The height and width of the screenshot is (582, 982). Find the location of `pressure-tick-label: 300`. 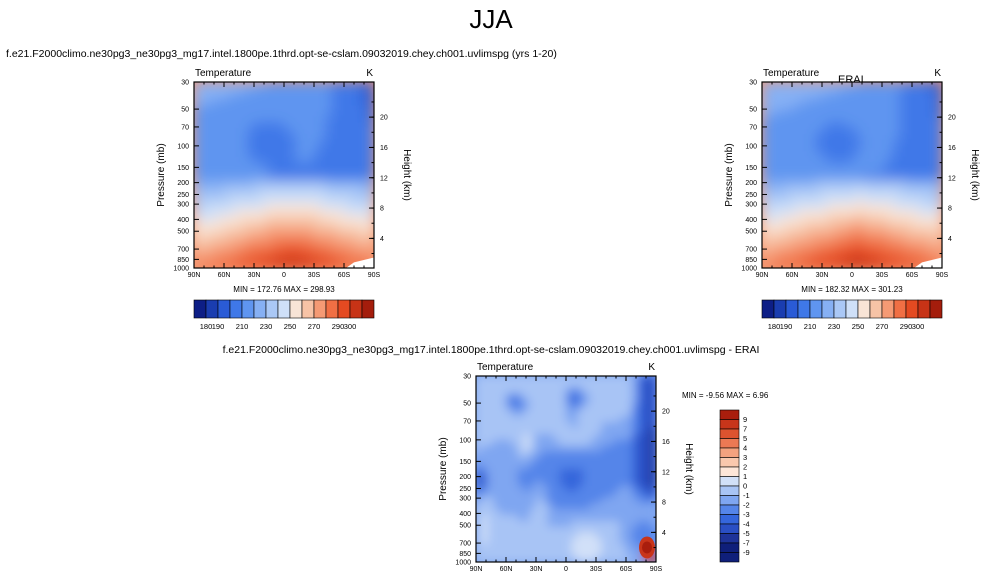

pressure-tick-label: 300 is located at coordinates (183, 205).